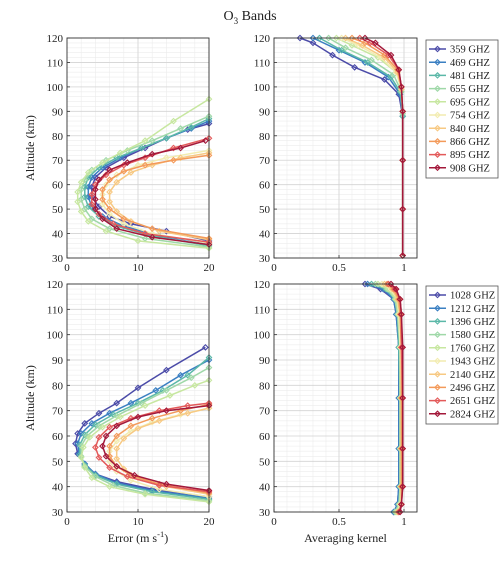 The width and height of the screenshot is (500, 562). I want to click on series-866-ghz, so click(156, 196).